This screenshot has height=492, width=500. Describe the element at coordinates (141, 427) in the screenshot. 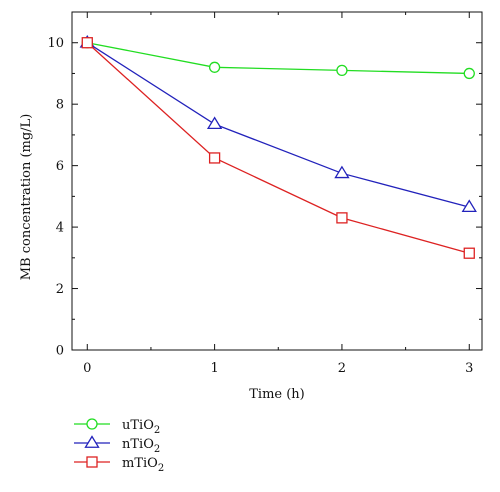

I see `legend-label: uTiO2` at that location.